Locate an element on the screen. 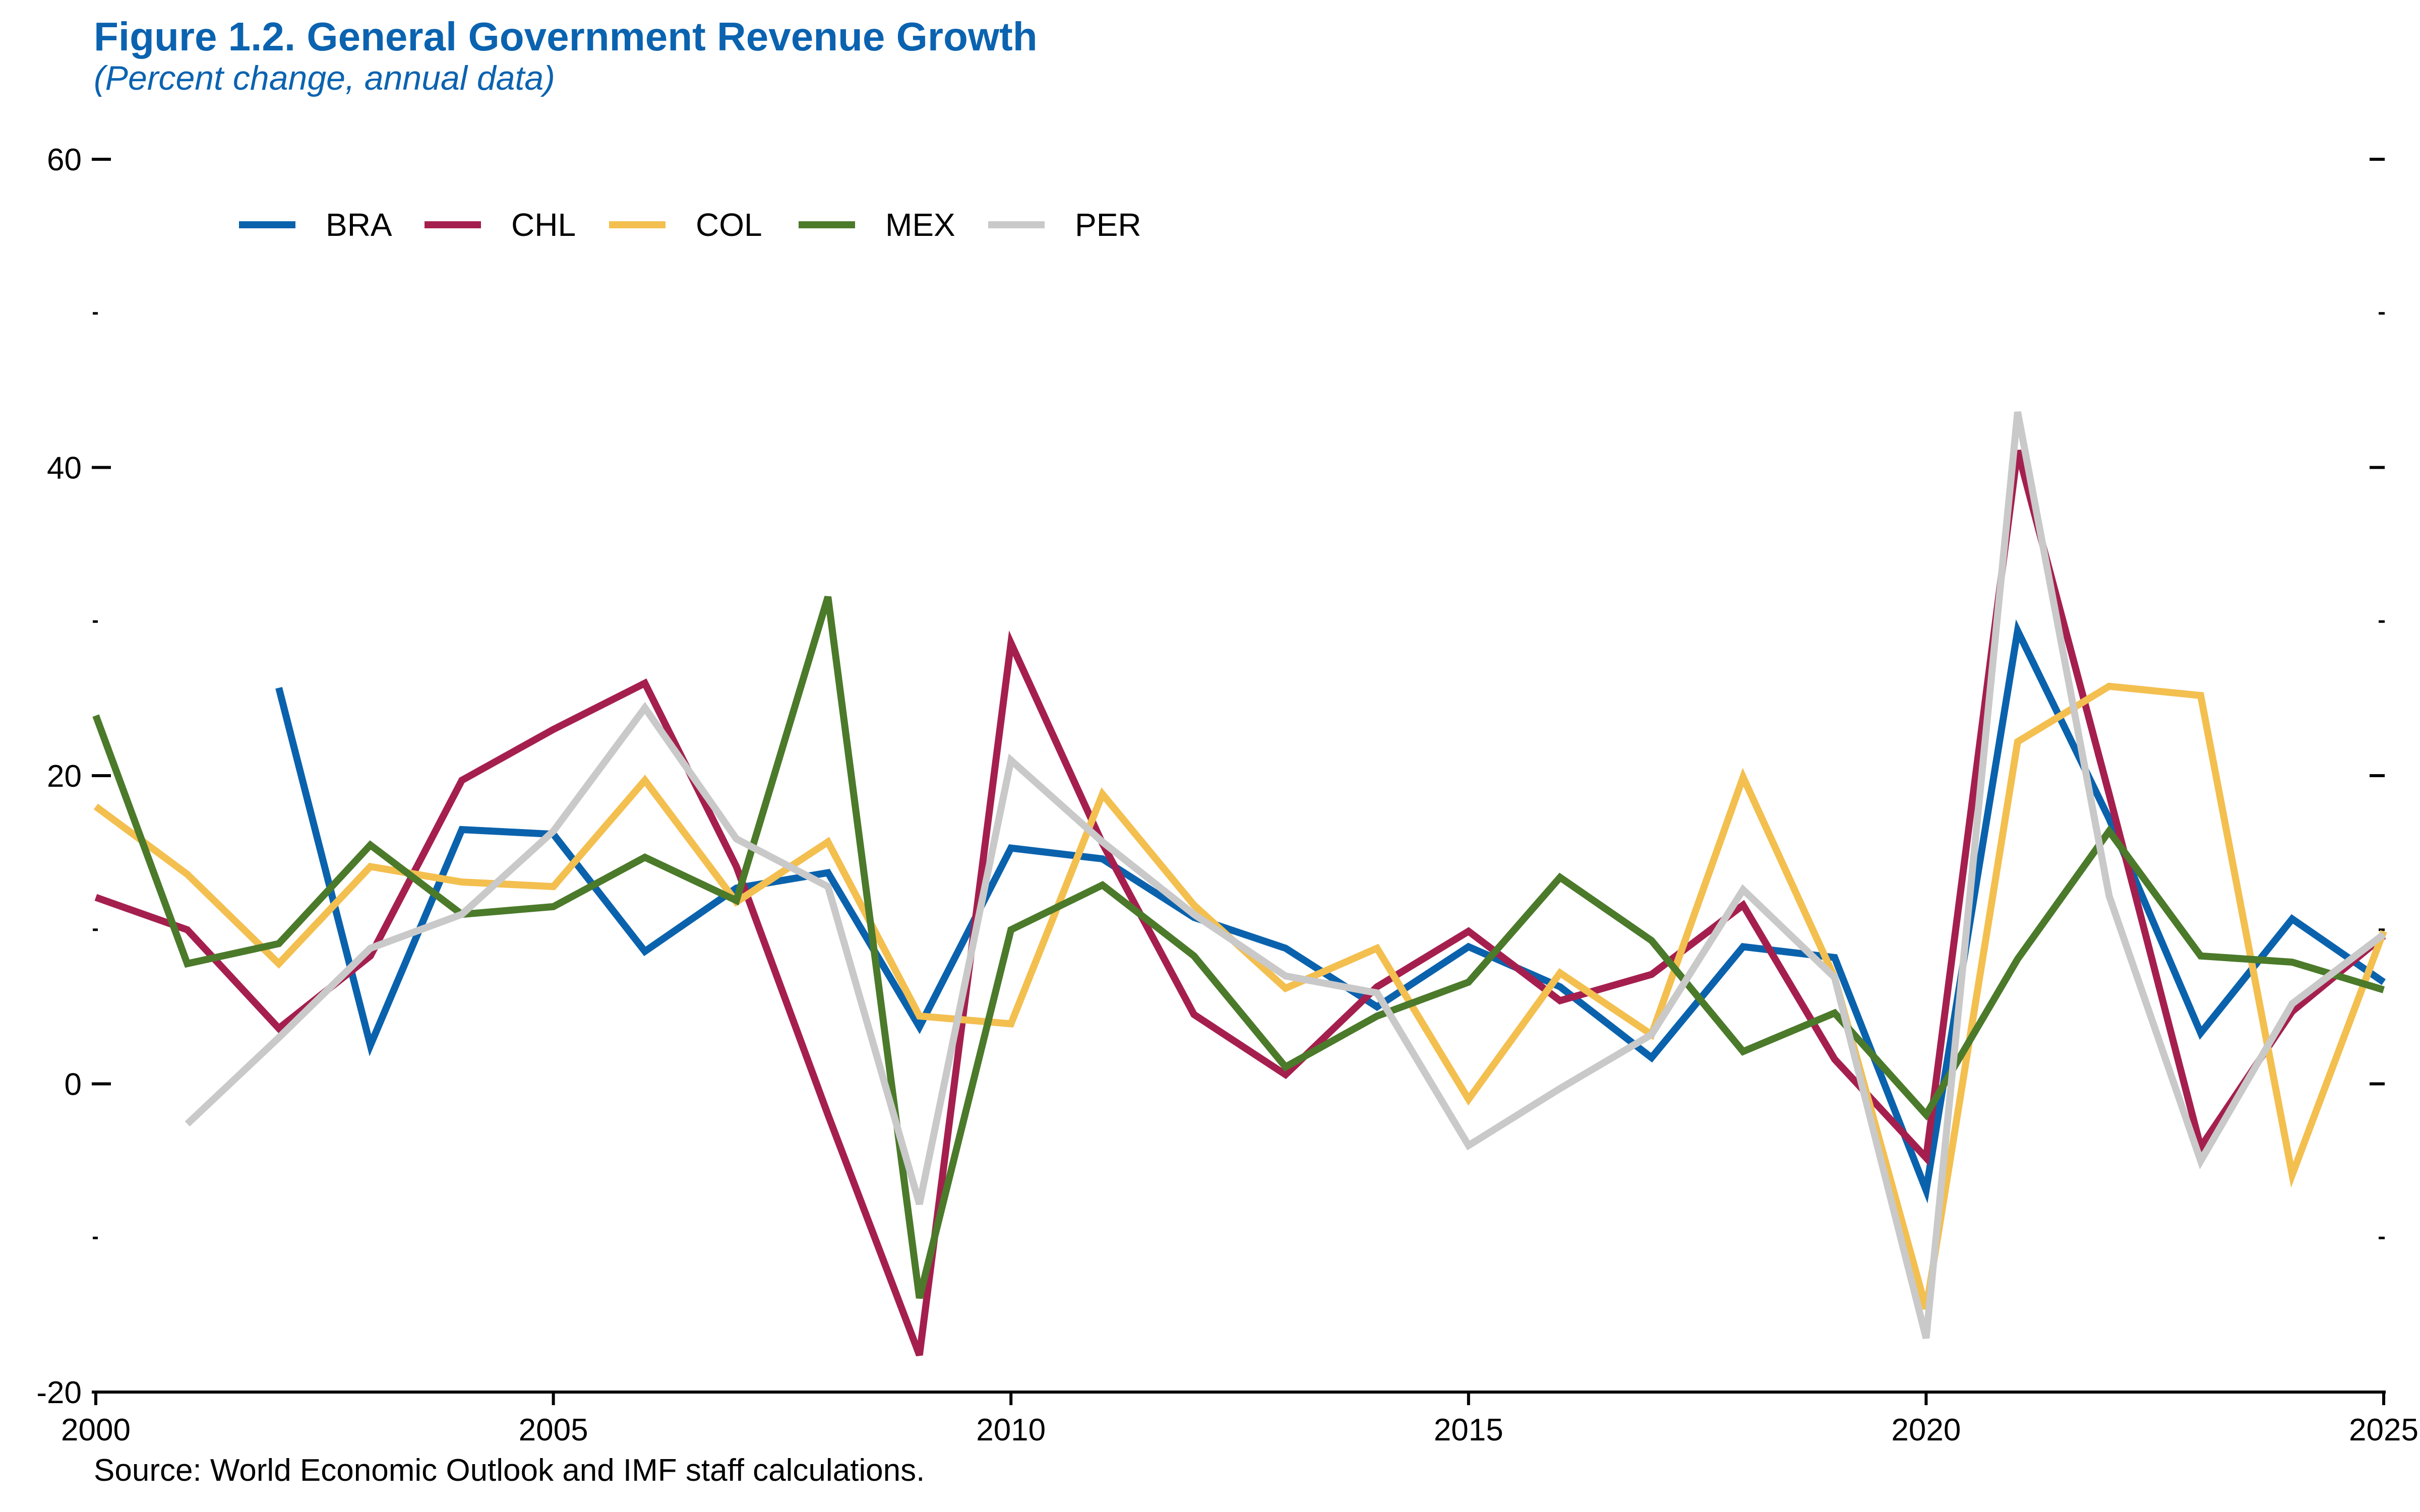 This screenshot has height=1512, width=2420. chart-subtitle: (Percent change, annual data) is located at coordinates (324, 78).